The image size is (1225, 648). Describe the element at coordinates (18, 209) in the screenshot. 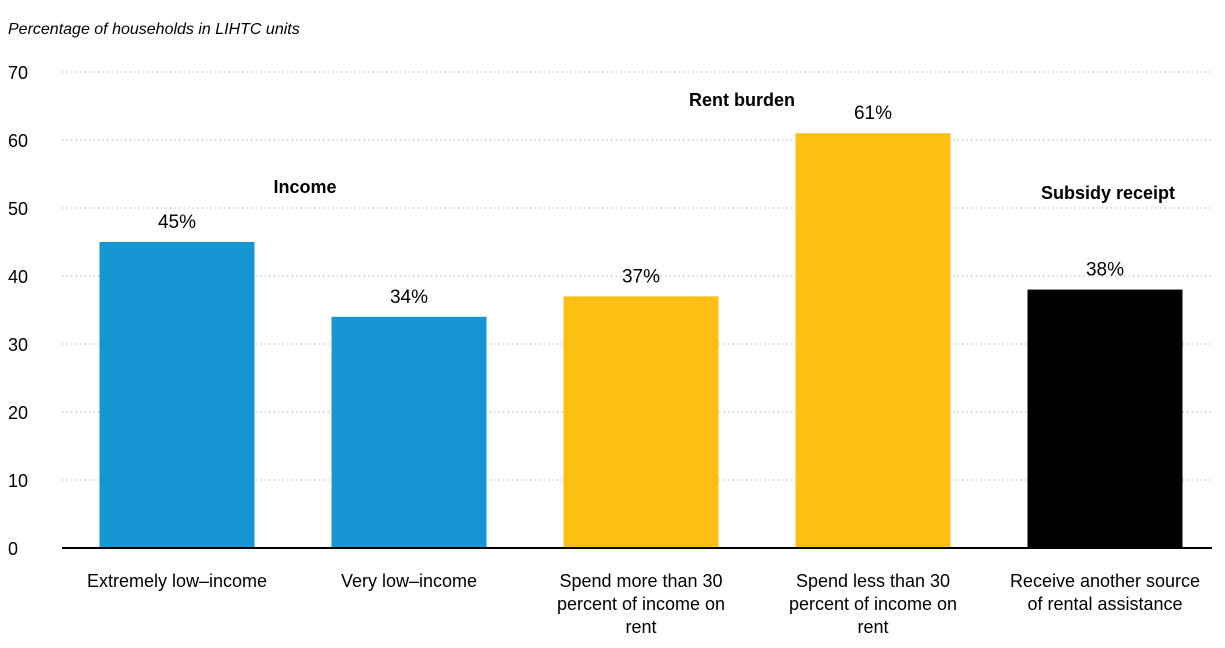

I see `y-tick-label: 50` at that location.